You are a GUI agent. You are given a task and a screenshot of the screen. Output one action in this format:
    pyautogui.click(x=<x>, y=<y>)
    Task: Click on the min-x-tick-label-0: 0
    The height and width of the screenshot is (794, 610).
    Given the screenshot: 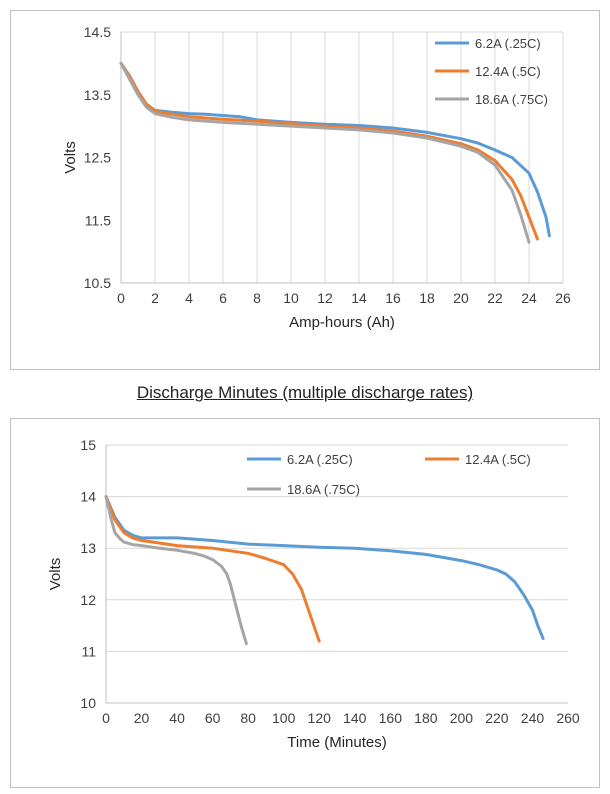 What is the action you would take?
    pyautogui.click(x=106, y=718)
    